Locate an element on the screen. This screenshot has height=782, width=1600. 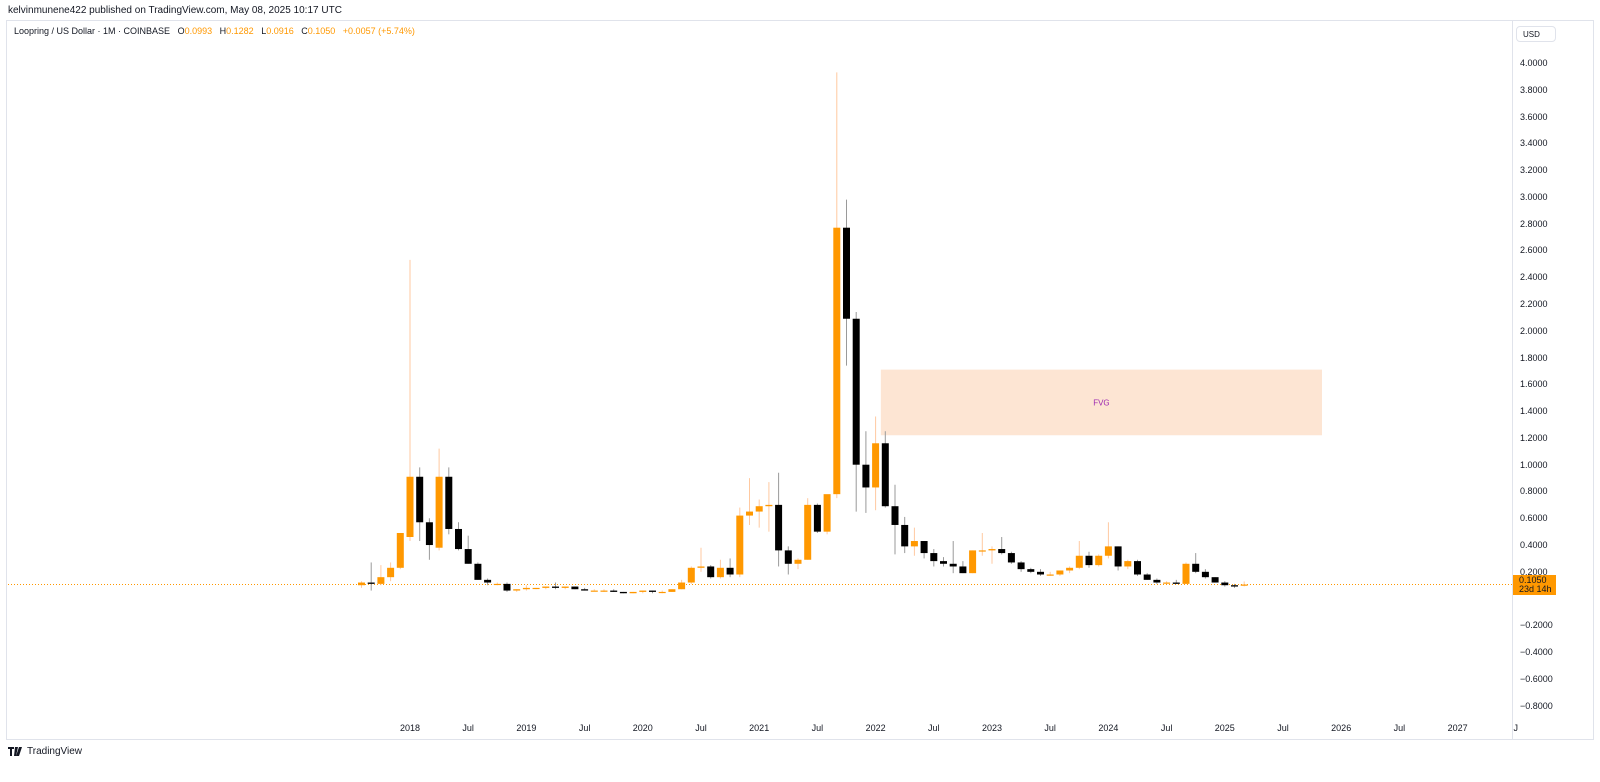
currency-button: USD is located at coordinates (1536, 34).